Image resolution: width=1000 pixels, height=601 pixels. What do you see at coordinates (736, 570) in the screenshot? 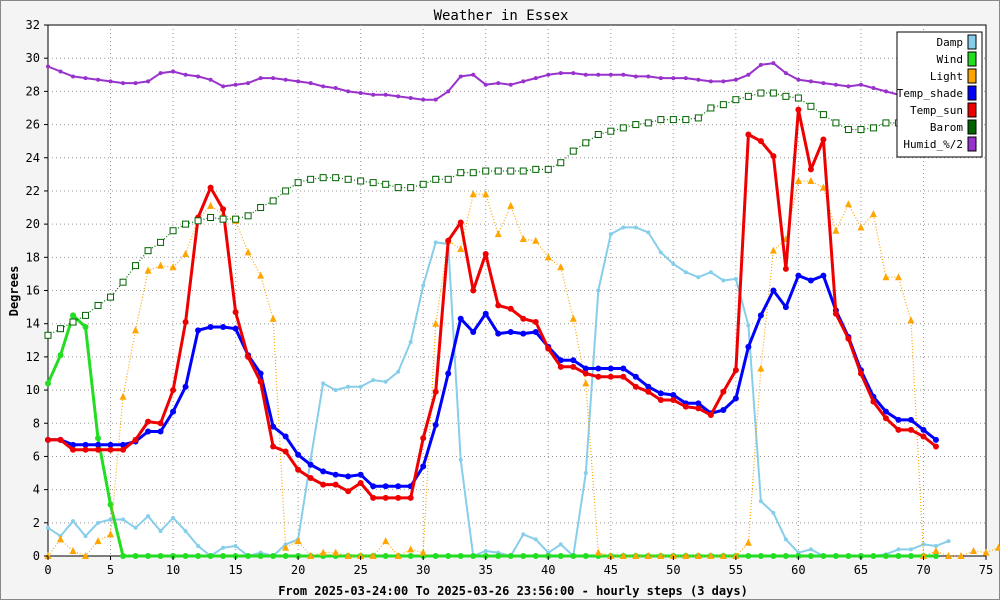
I see `x-tick-label: 55` at bounding box center [736, 570].